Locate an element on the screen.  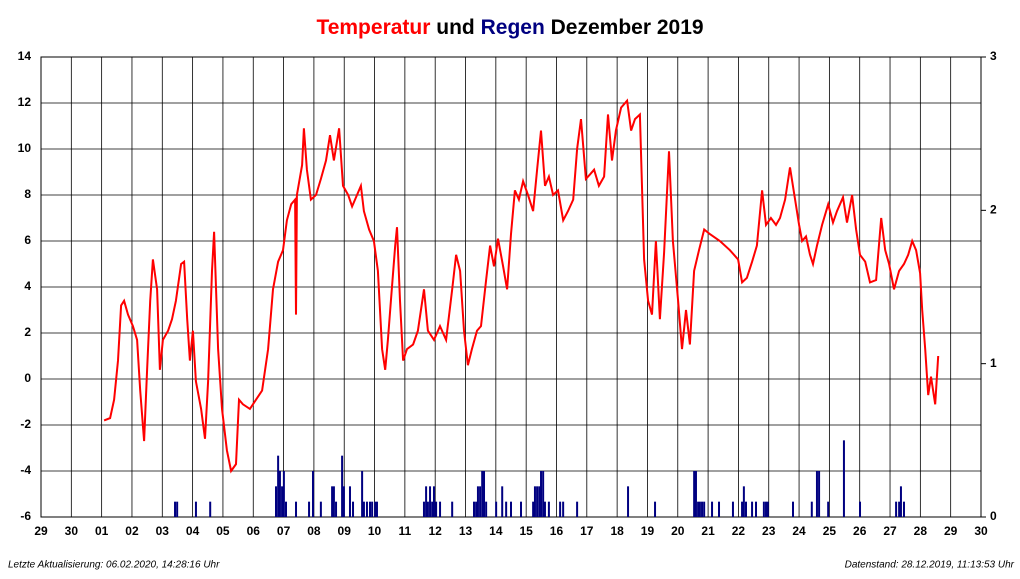
x-tick-label: 20 is located at coordinates (678, 531).